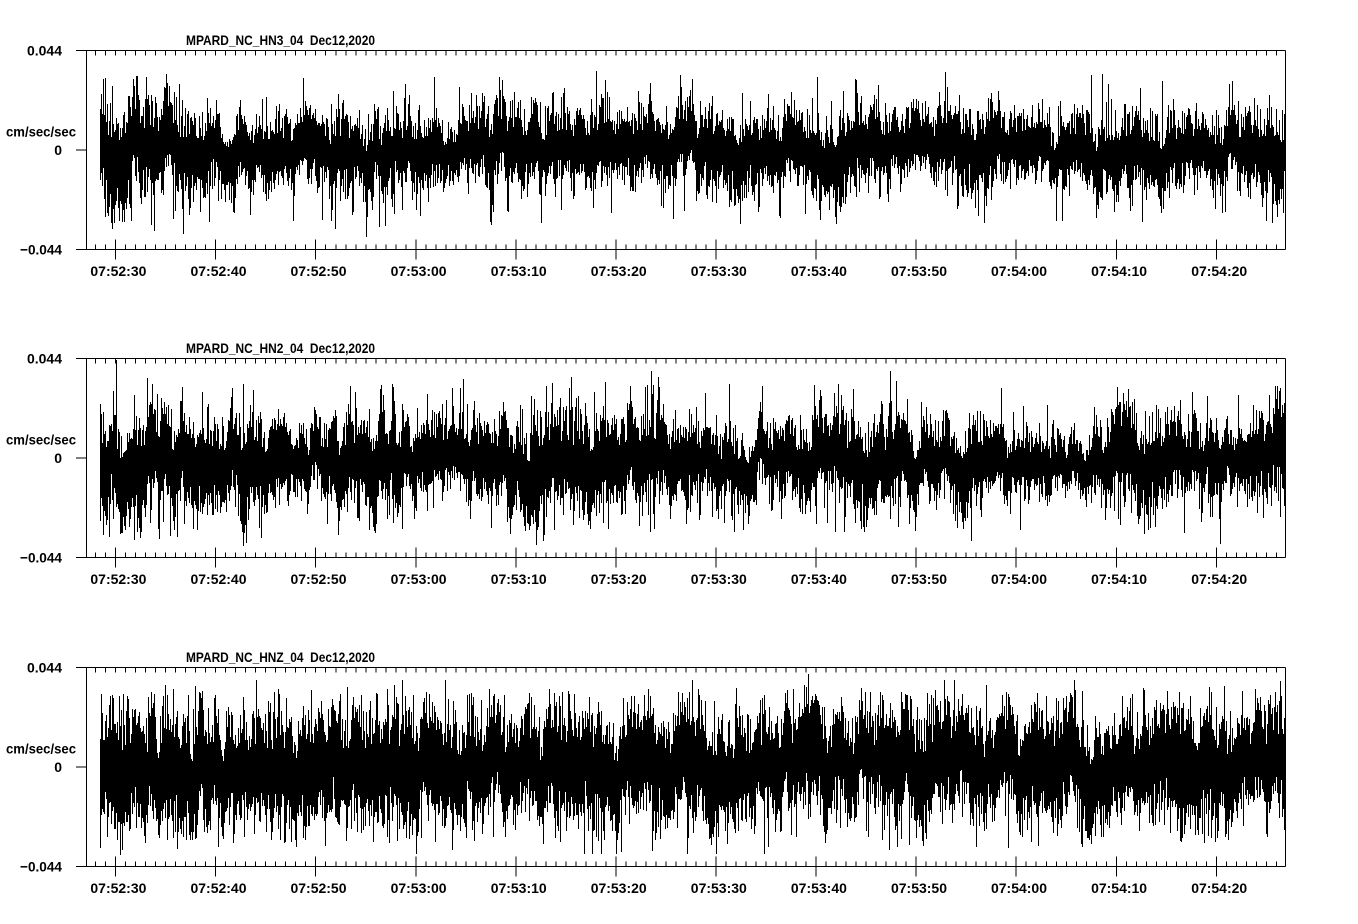 This screenshot has height=924, width=1358. I want to click on svg-text: MPARD_NC_HN3_04 Dec12,2020, so click(280, 40).